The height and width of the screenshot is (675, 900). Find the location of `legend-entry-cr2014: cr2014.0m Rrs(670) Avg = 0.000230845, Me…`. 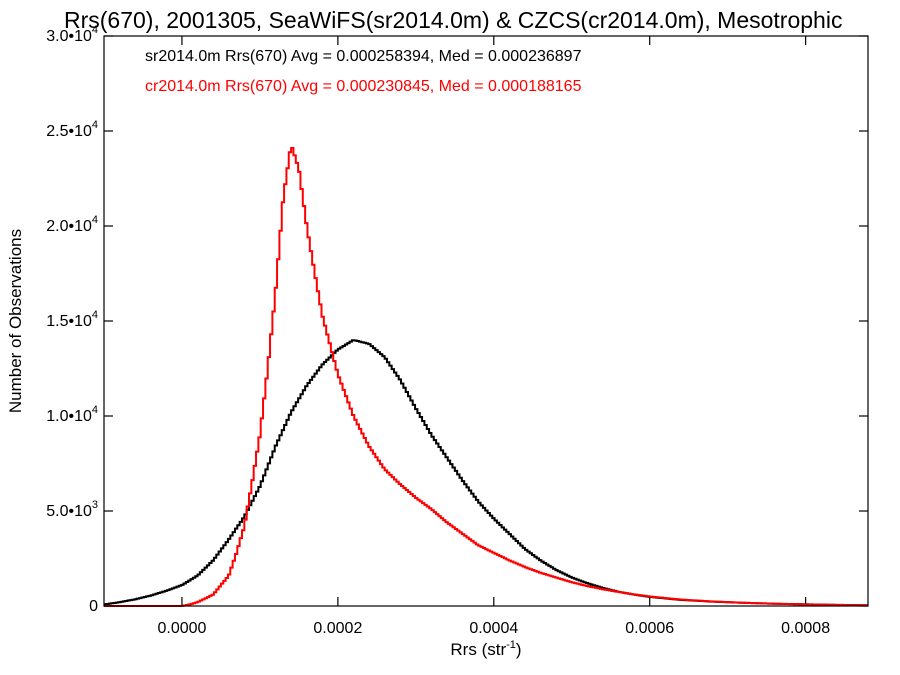

legend-entry-cr2014: cr2014.0m Rrs(670) Avg = 0.000230845, Me… is located at coordinates (363, 86).